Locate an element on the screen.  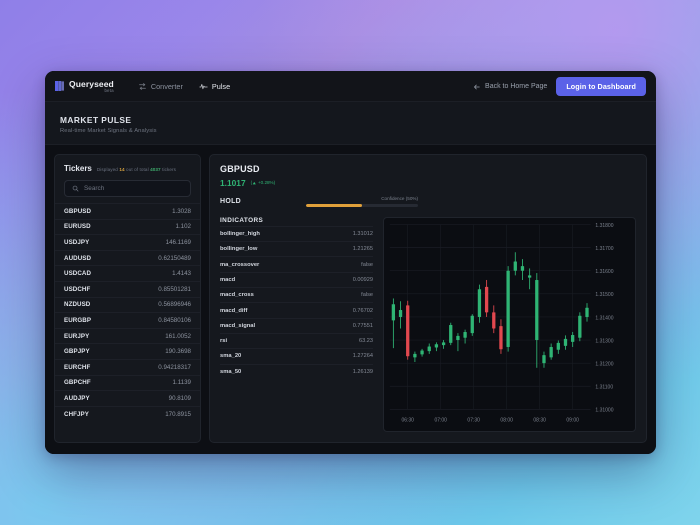
ticker-row: GBPUSD 1.3028 is located at coordinates (127, 211).